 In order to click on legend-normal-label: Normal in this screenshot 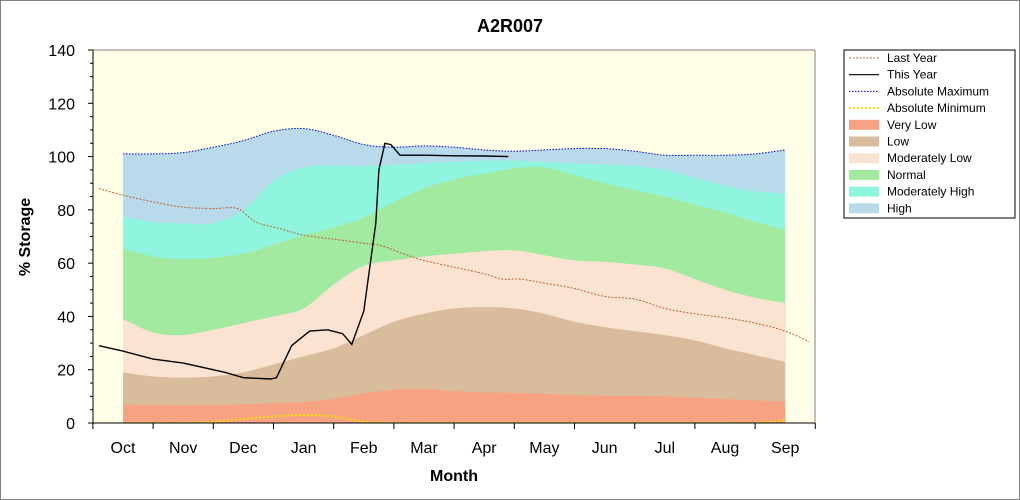, I will do `click(906, 175)`.